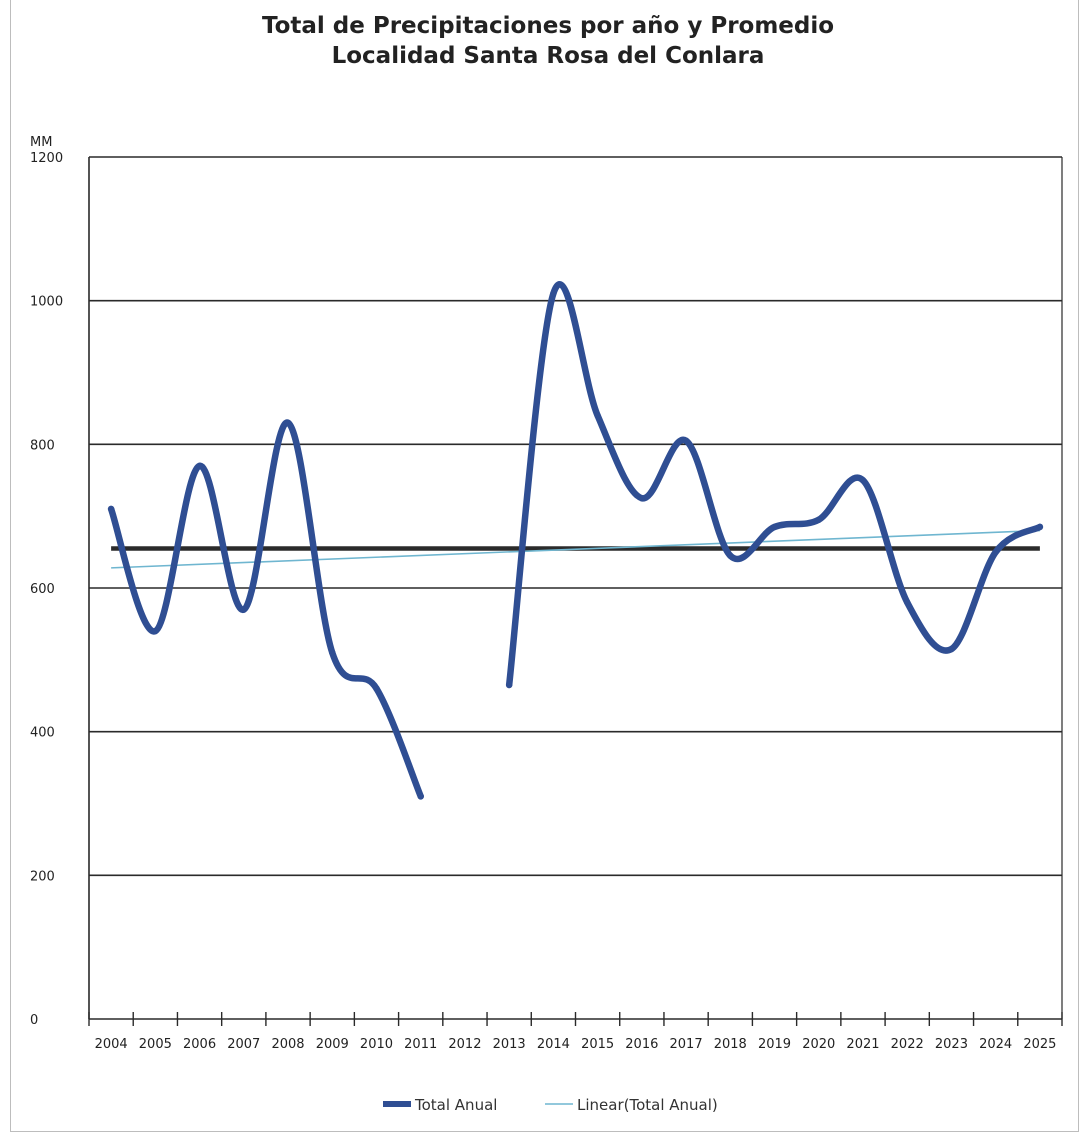 The width and height of the screenshot is (1080, 1133). I want to click on y-tick-labels: 0 200 400 600 800 1000 1200, so click(46, 589).